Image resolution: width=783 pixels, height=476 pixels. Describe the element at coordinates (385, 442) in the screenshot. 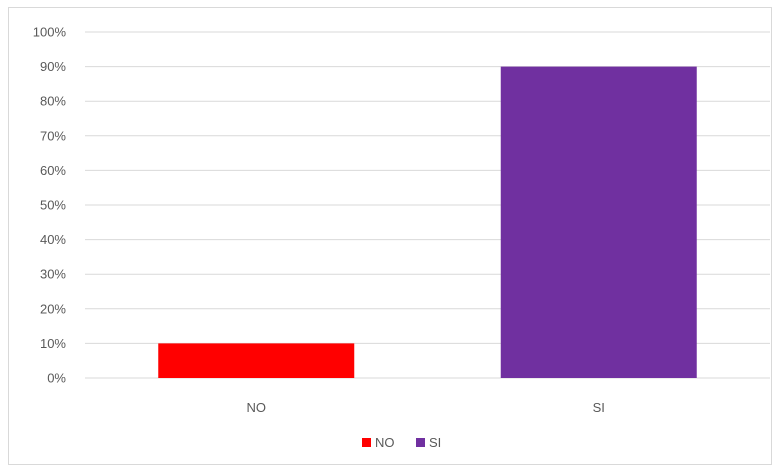

I see `legend-label: NO` at that location.